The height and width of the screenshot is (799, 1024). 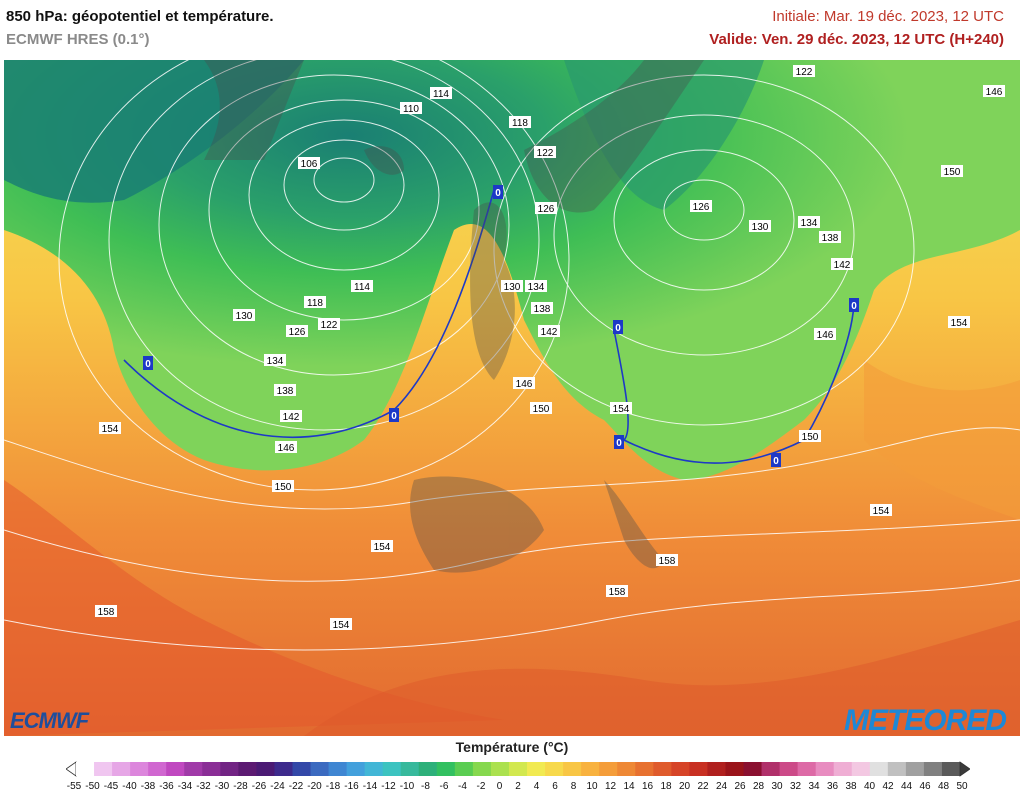 What do you see at coordinates (259, 786) in the screenshot?
I see `scale-tick: -26` at bounding box center [259, 786].